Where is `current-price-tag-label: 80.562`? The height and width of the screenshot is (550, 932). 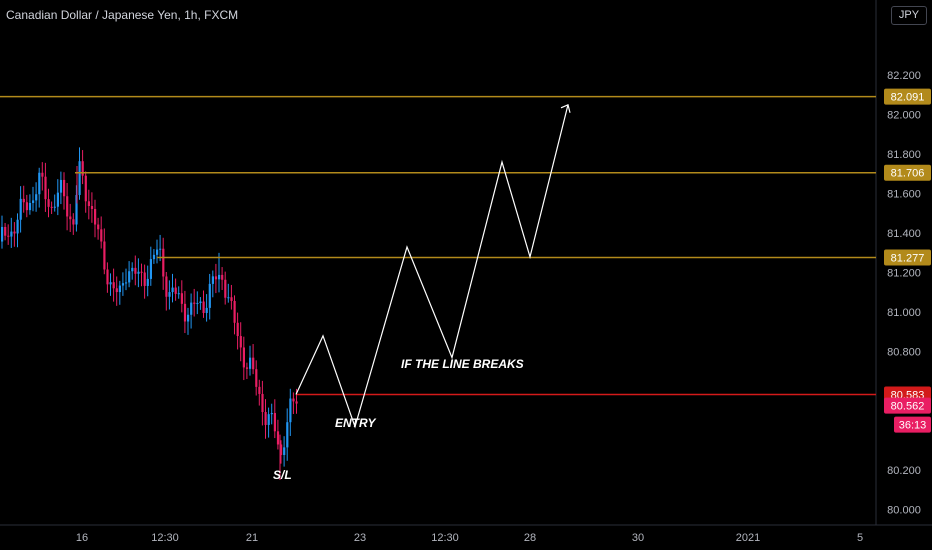 current-price-tag-label: 80.562 is located at coordinates (908, 407).